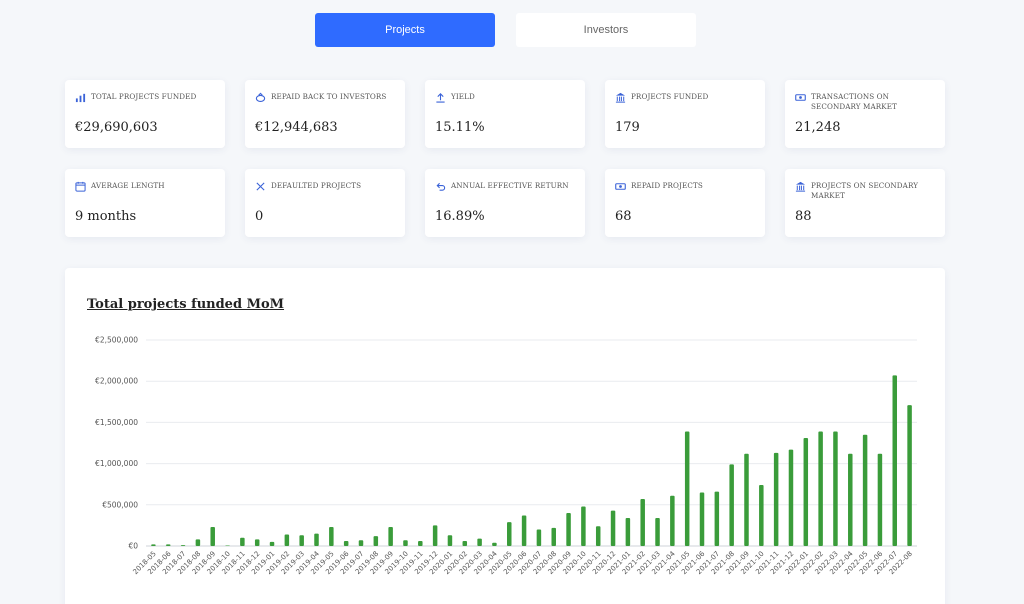 The image size is (1024, 604). I want to click on stat-card-defaulted-projects: DEFAULTED PROJECTS 0, so click(325, 203).